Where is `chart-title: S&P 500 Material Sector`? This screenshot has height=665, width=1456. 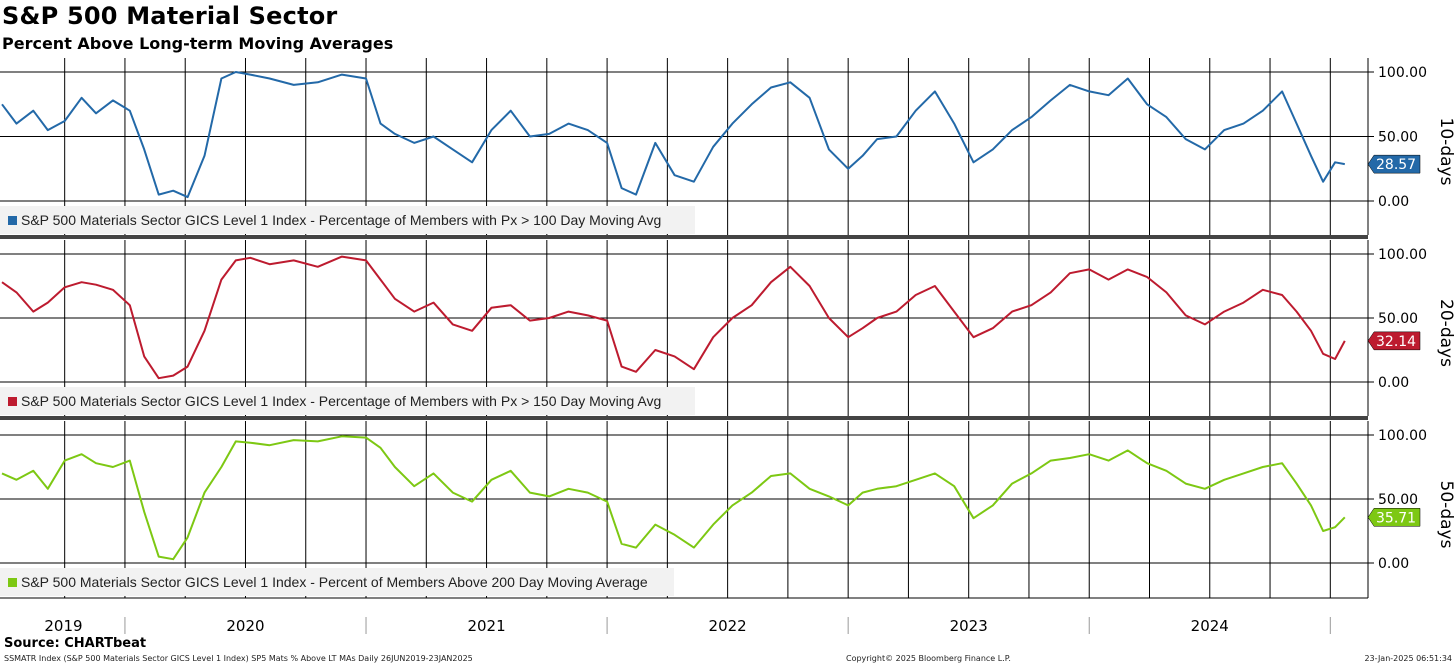
chart-title: S&P 500 Material Sector is located at coordinates (170, 16).